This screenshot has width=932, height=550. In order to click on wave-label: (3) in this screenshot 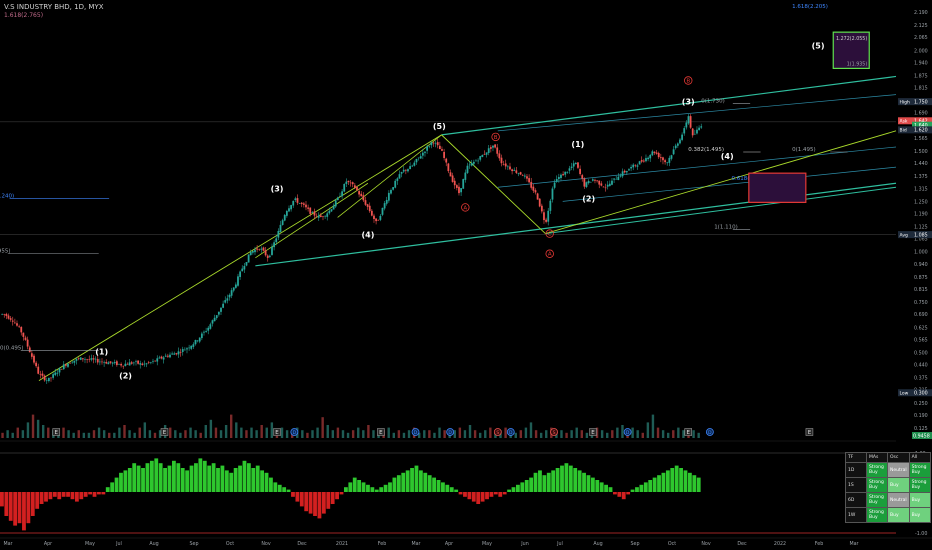, I will do `click(277, 188)`.